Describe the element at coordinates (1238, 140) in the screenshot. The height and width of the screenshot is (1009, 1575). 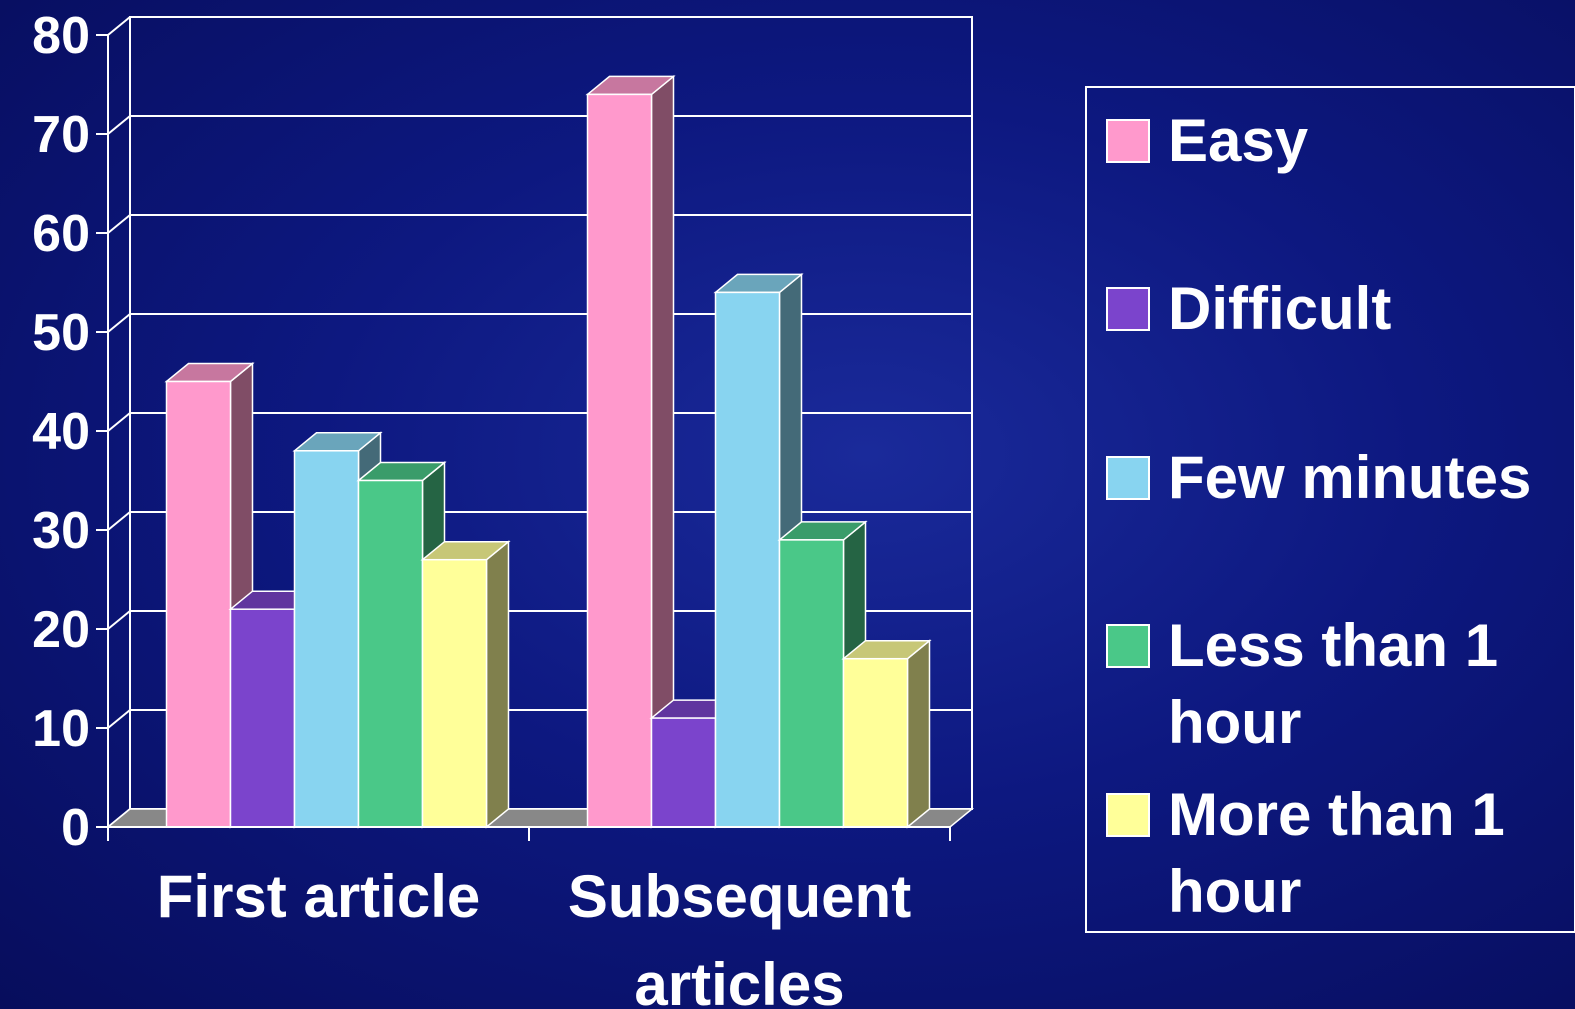
I see `legend-label: Easy` at that location.